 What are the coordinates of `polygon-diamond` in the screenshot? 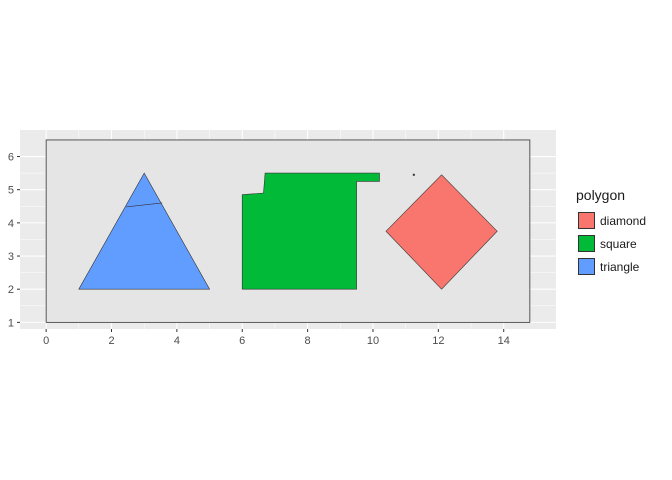 It's located at (441, 232).